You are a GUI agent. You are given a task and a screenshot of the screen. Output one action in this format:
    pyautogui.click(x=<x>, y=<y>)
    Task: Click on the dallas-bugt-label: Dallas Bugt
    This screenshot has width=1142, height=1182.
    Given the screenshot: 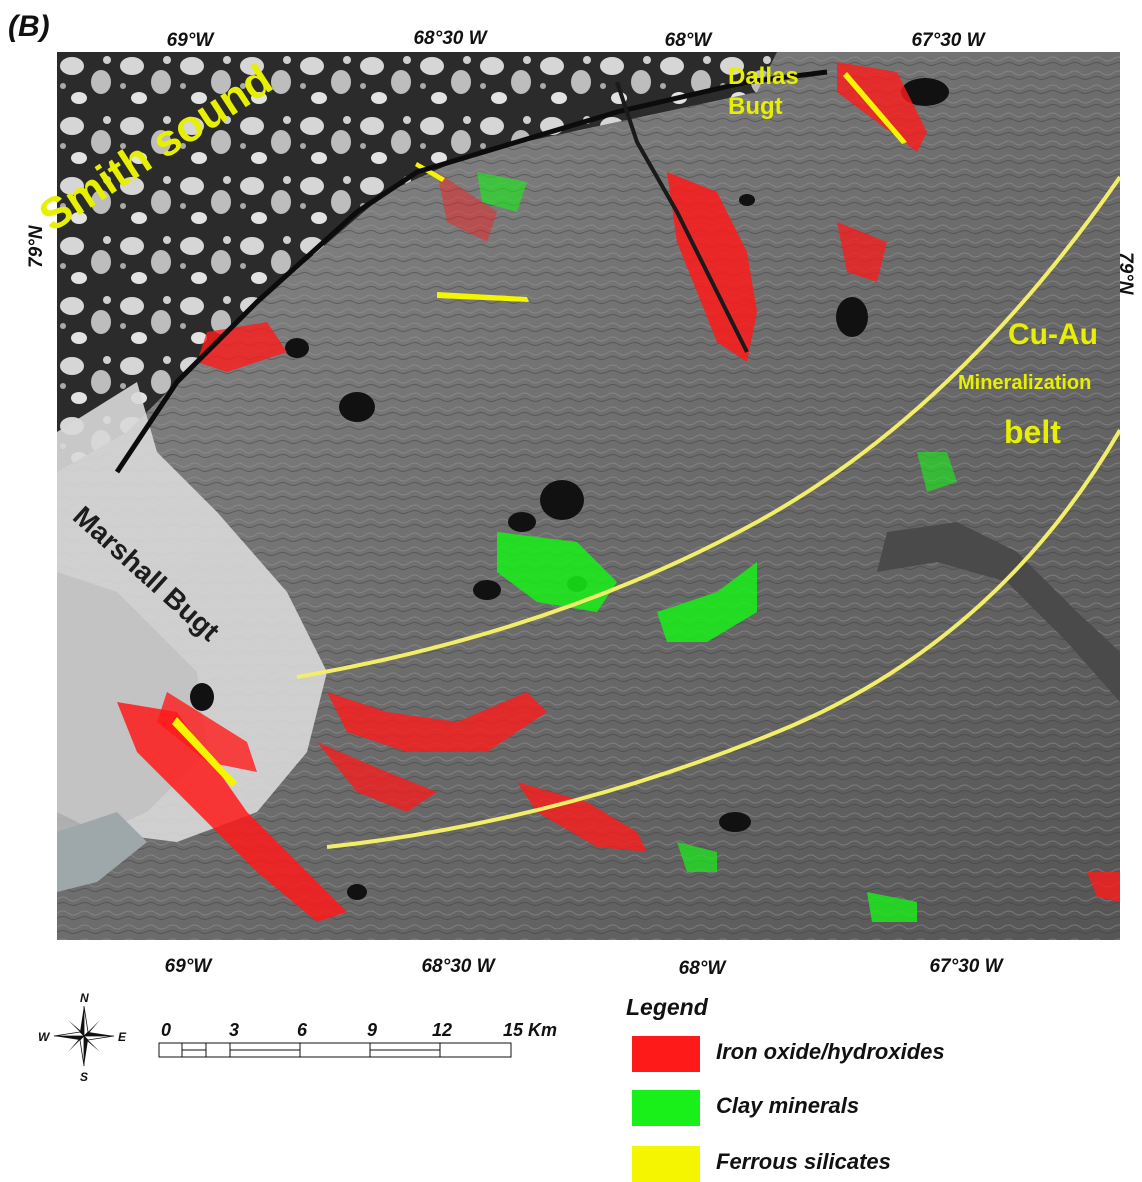 What is the action you would take?
    pyautogui.click(x=763, y=92)
    